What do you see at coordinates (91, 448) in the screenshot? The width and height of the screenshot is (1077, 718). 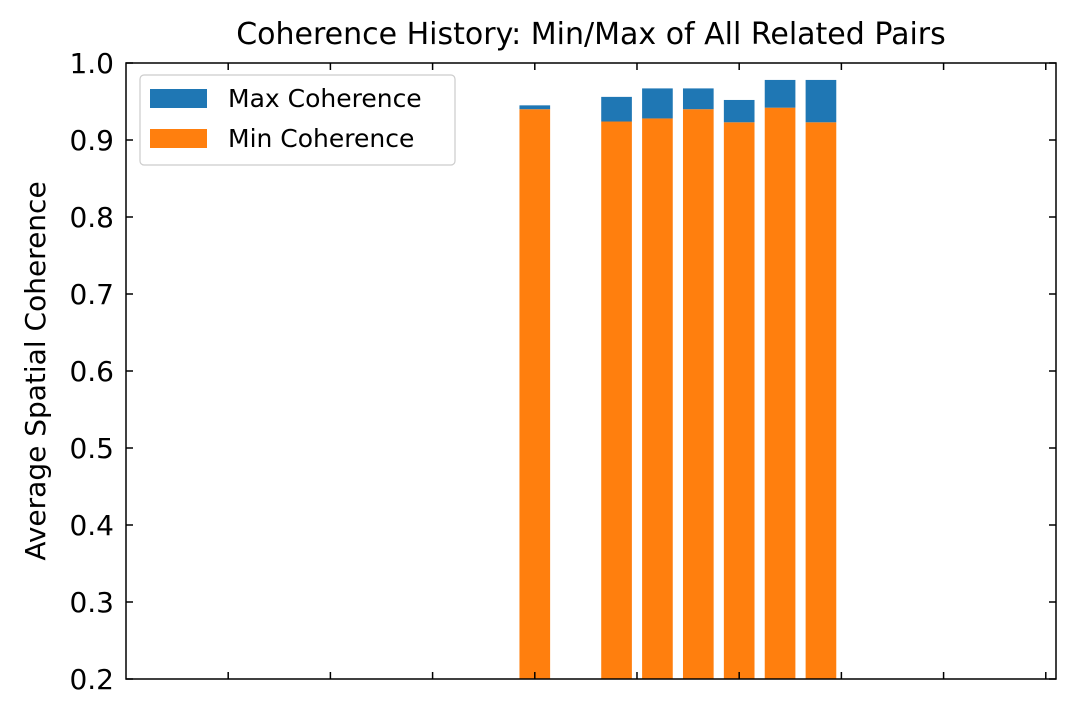 I see `y-tick-label-3: 0.5` at bounding box center [91, 448].